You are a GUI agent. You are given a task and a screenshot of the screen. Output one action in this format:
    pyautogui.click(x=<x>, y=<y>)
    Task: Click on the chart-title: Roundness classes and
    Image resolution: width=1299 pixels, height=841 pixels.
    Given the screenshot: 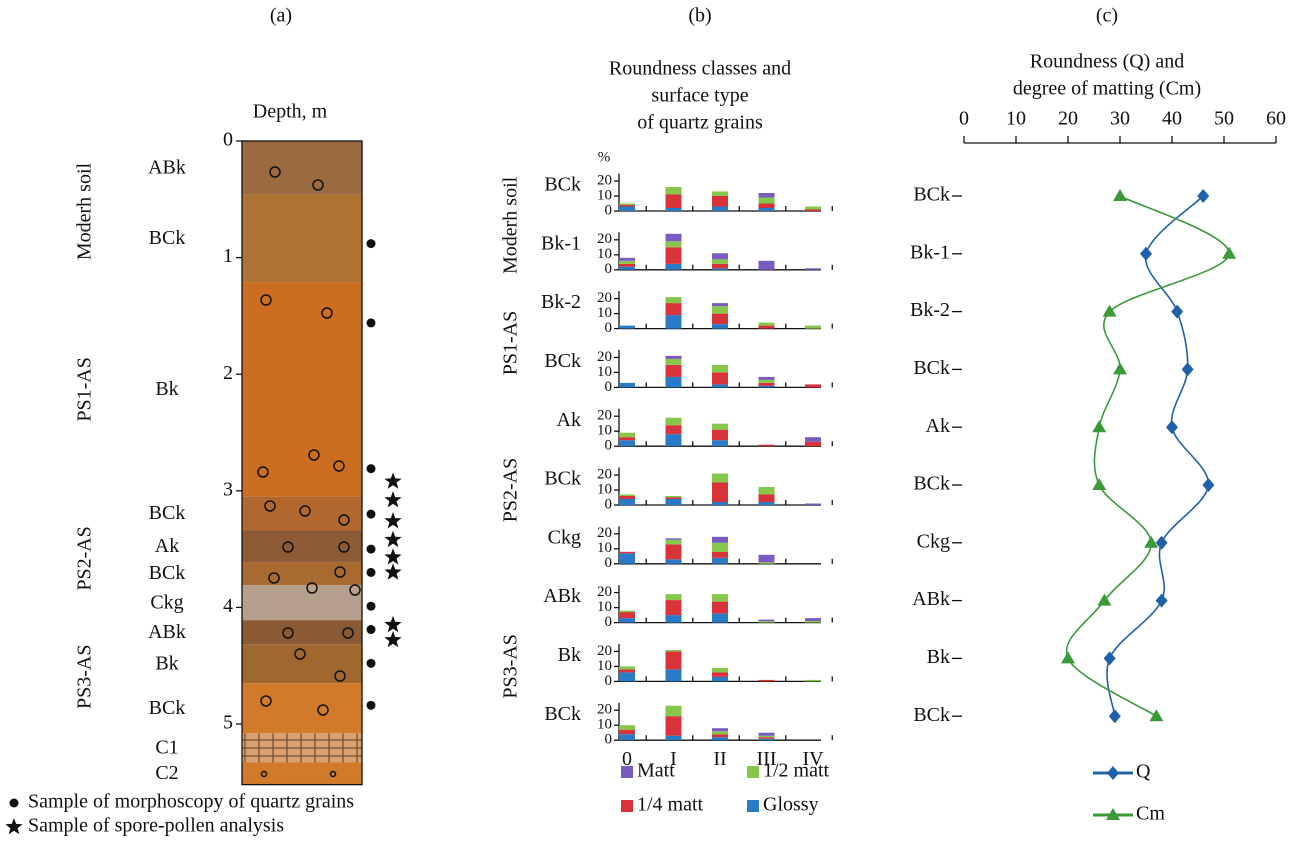 What is the action you would take?
    pyautogui.click(x=700, y=69)
    